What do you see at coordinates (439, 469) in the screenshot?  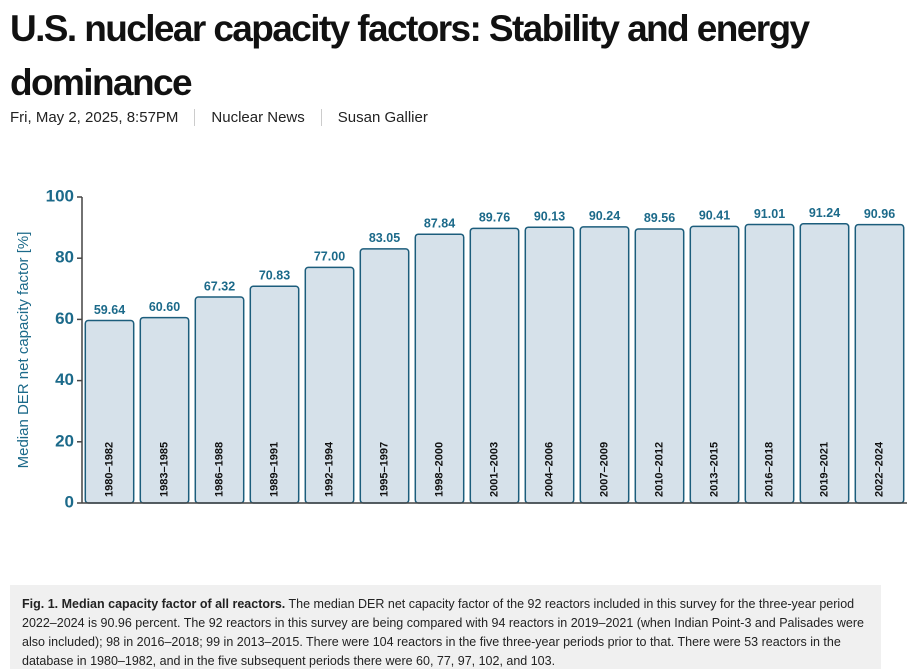 I see `x-tick-label: 1998–2000` at bounding box center [439, 469].